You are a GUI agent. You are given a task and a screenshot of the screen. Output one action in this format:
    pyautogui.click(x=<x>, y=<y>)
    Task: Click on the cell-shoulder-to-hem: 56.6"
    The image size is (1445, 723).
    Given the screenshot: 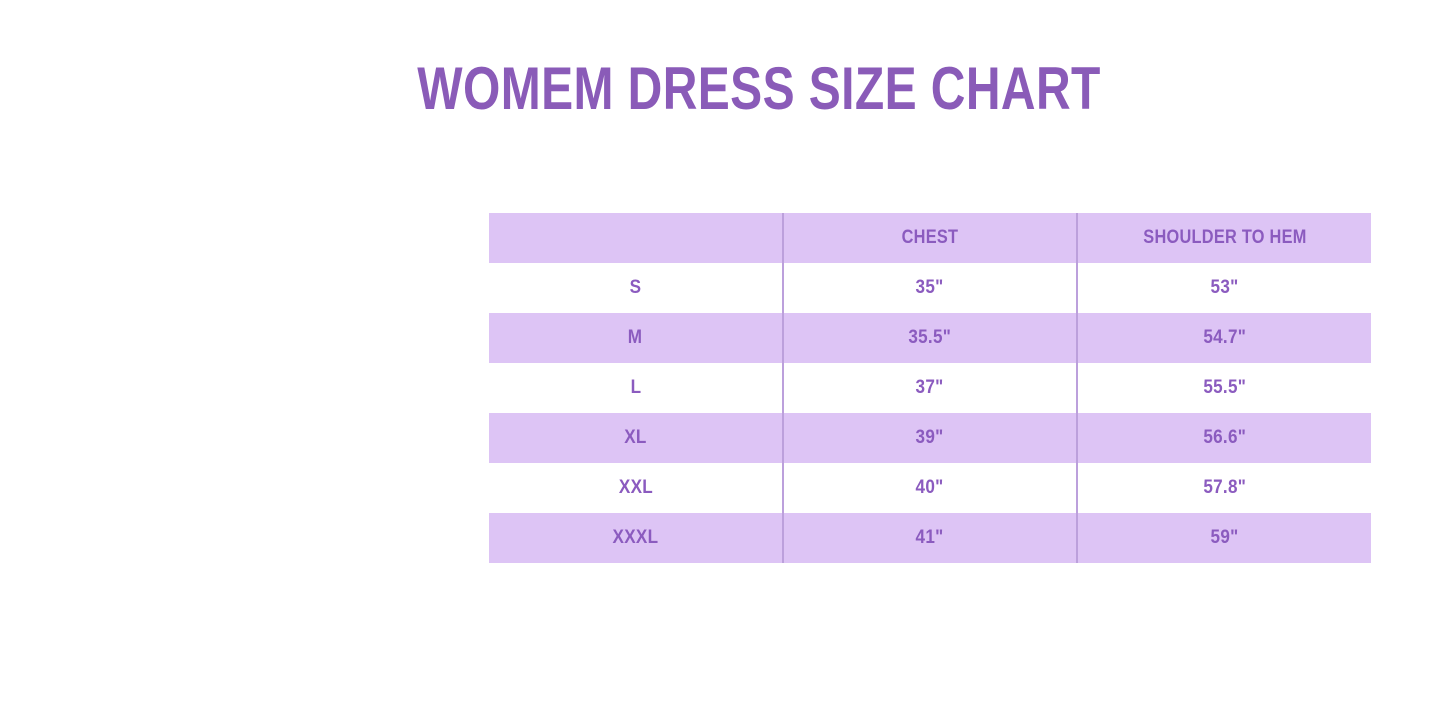 What is the action you would take?
    pyautogui.click(x=1223, y=438)
    